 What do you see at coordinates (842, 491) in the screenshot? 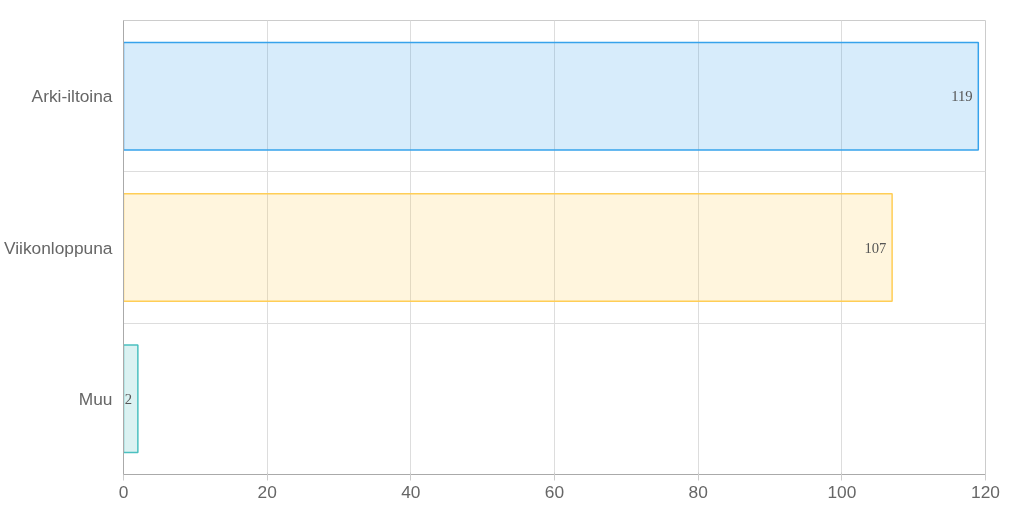
I see `x-tick-label: 100` at bounding box center [842, 491].